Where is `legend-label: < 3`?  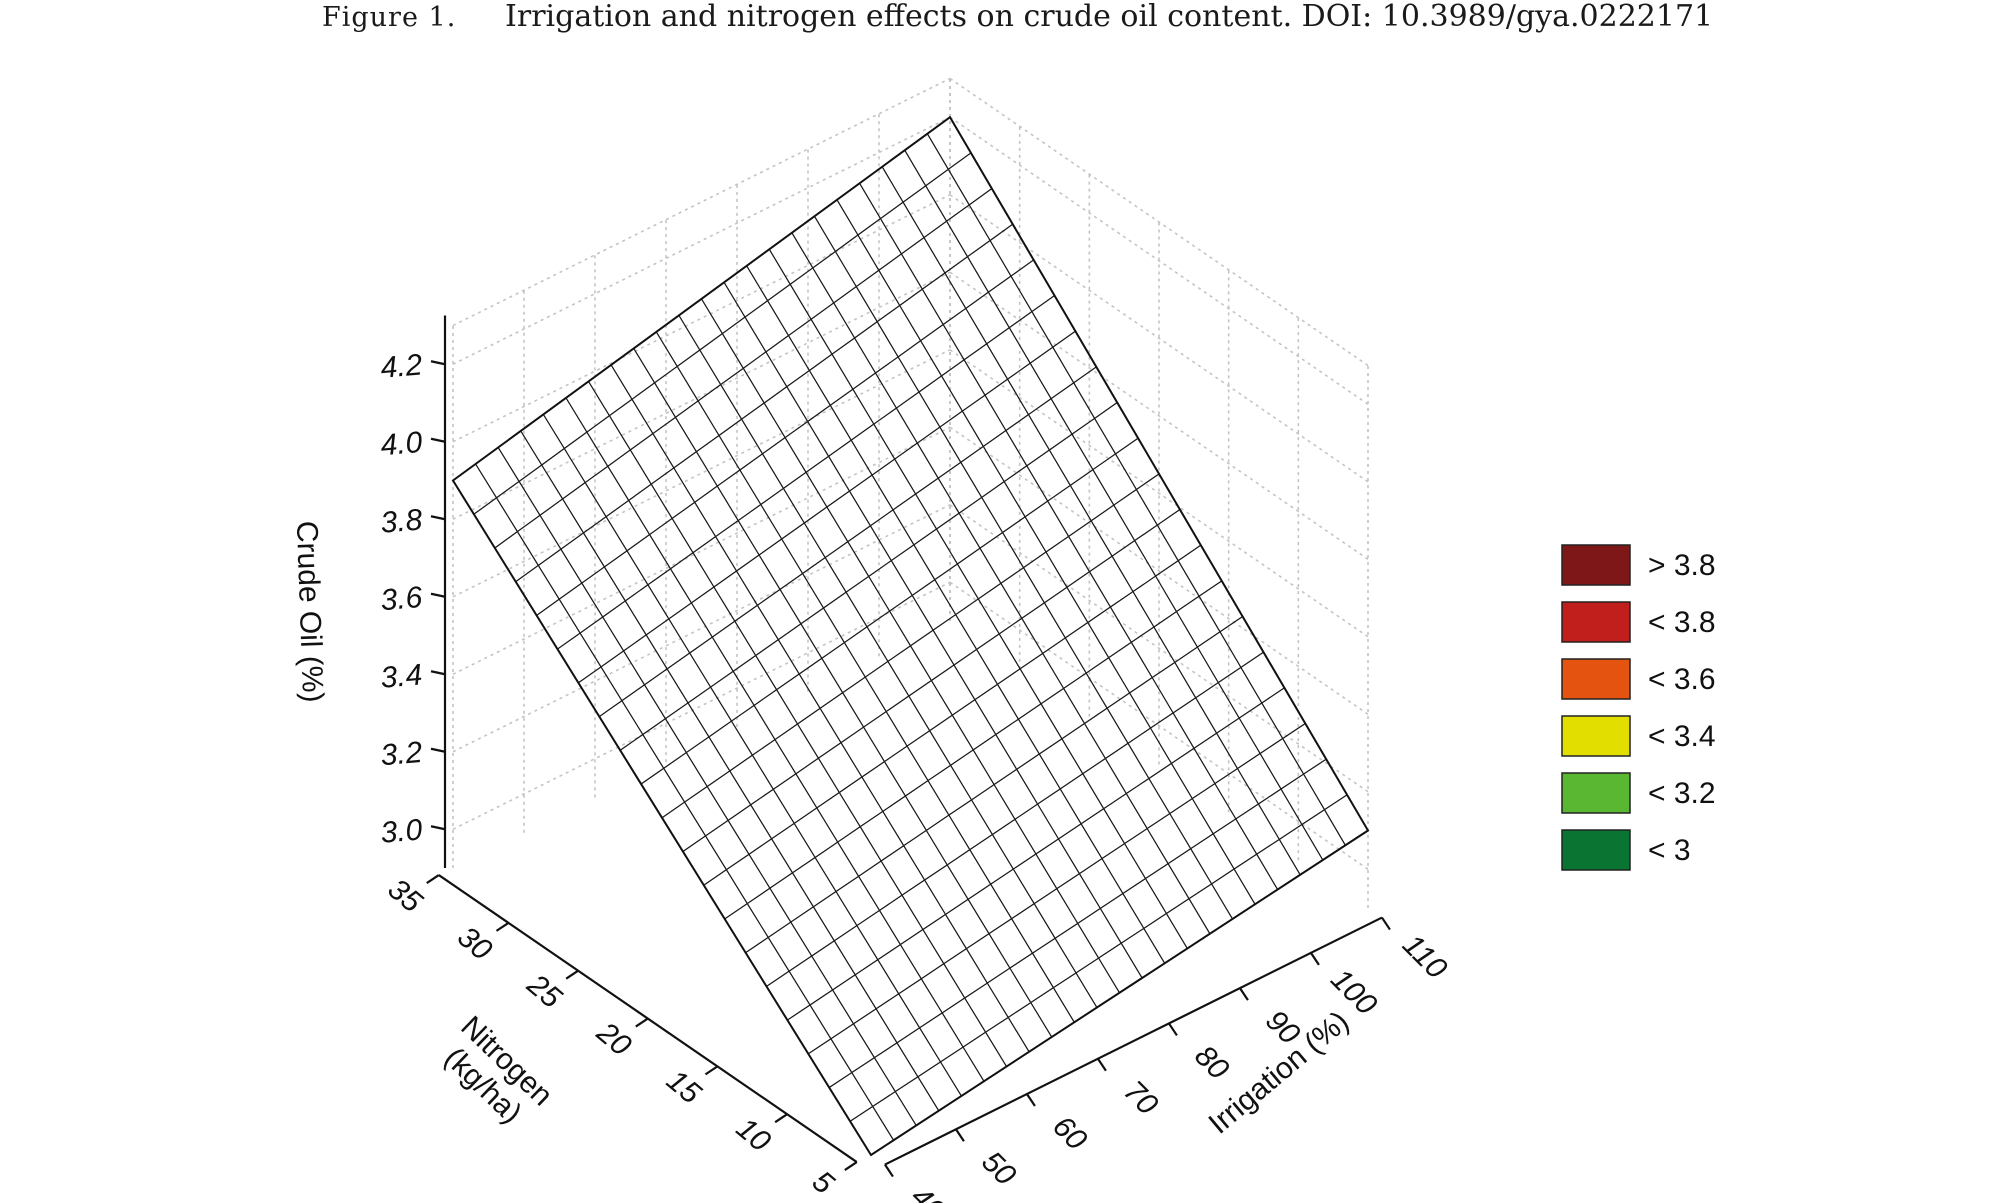
legend-label: < 3 is located at coordinates (1669, 850).